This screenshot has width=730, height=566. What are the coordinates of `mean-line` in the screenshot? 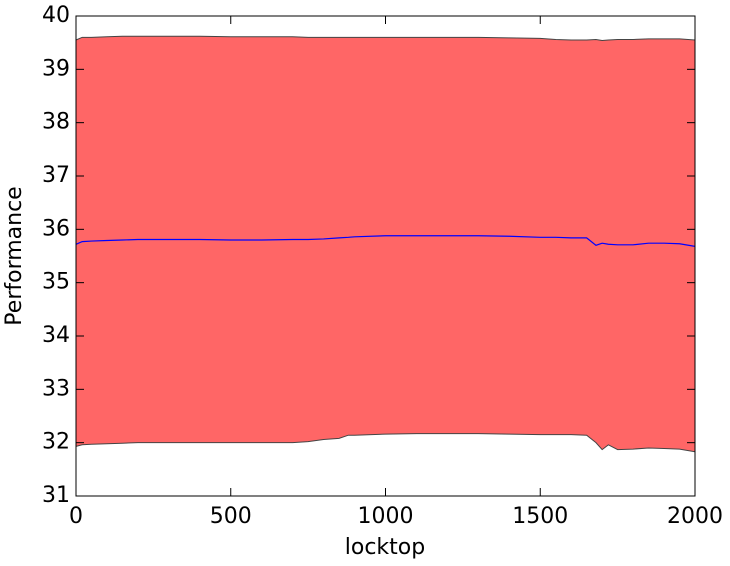 It's located at (385, 241).